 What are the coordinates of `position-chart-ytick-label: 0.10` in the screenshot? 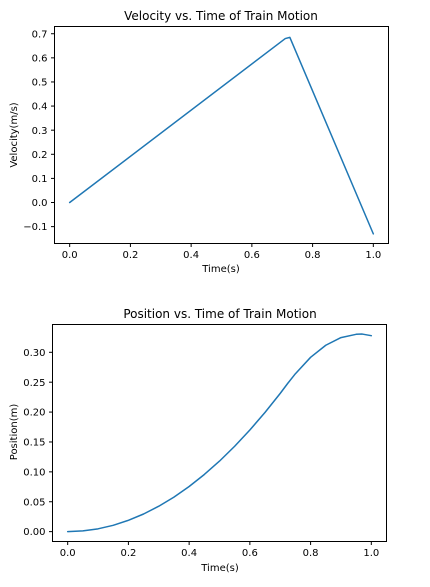 It's located at (34, 472).